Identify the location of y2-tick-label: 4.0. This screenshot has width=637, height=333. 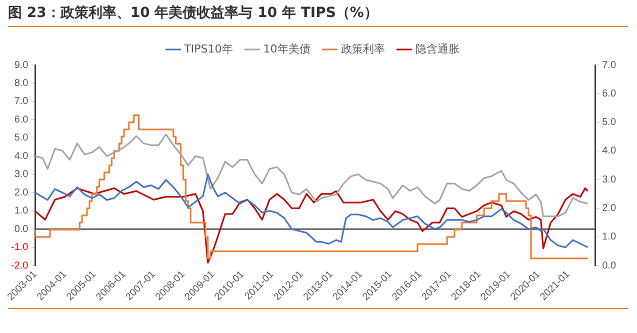
(609, 151).